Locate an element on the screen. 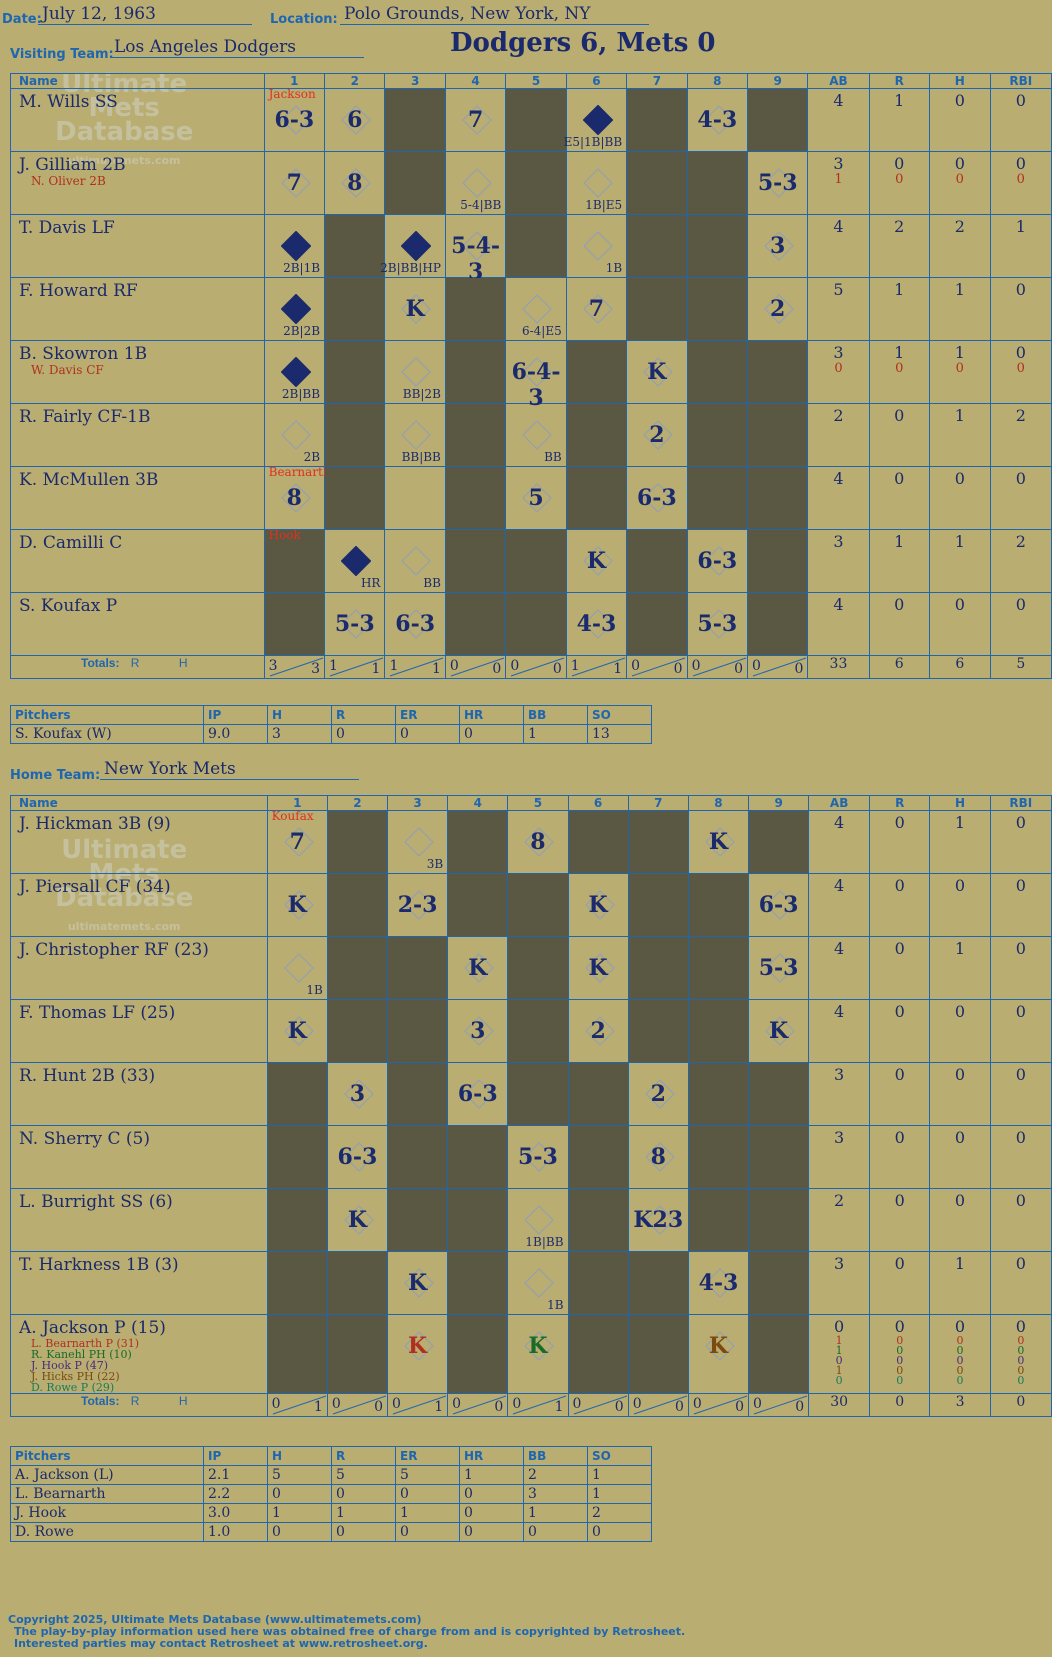 This screenshot has height=1657, width=1052. play-result: 2B|1B is located at coordinates (302, 268).